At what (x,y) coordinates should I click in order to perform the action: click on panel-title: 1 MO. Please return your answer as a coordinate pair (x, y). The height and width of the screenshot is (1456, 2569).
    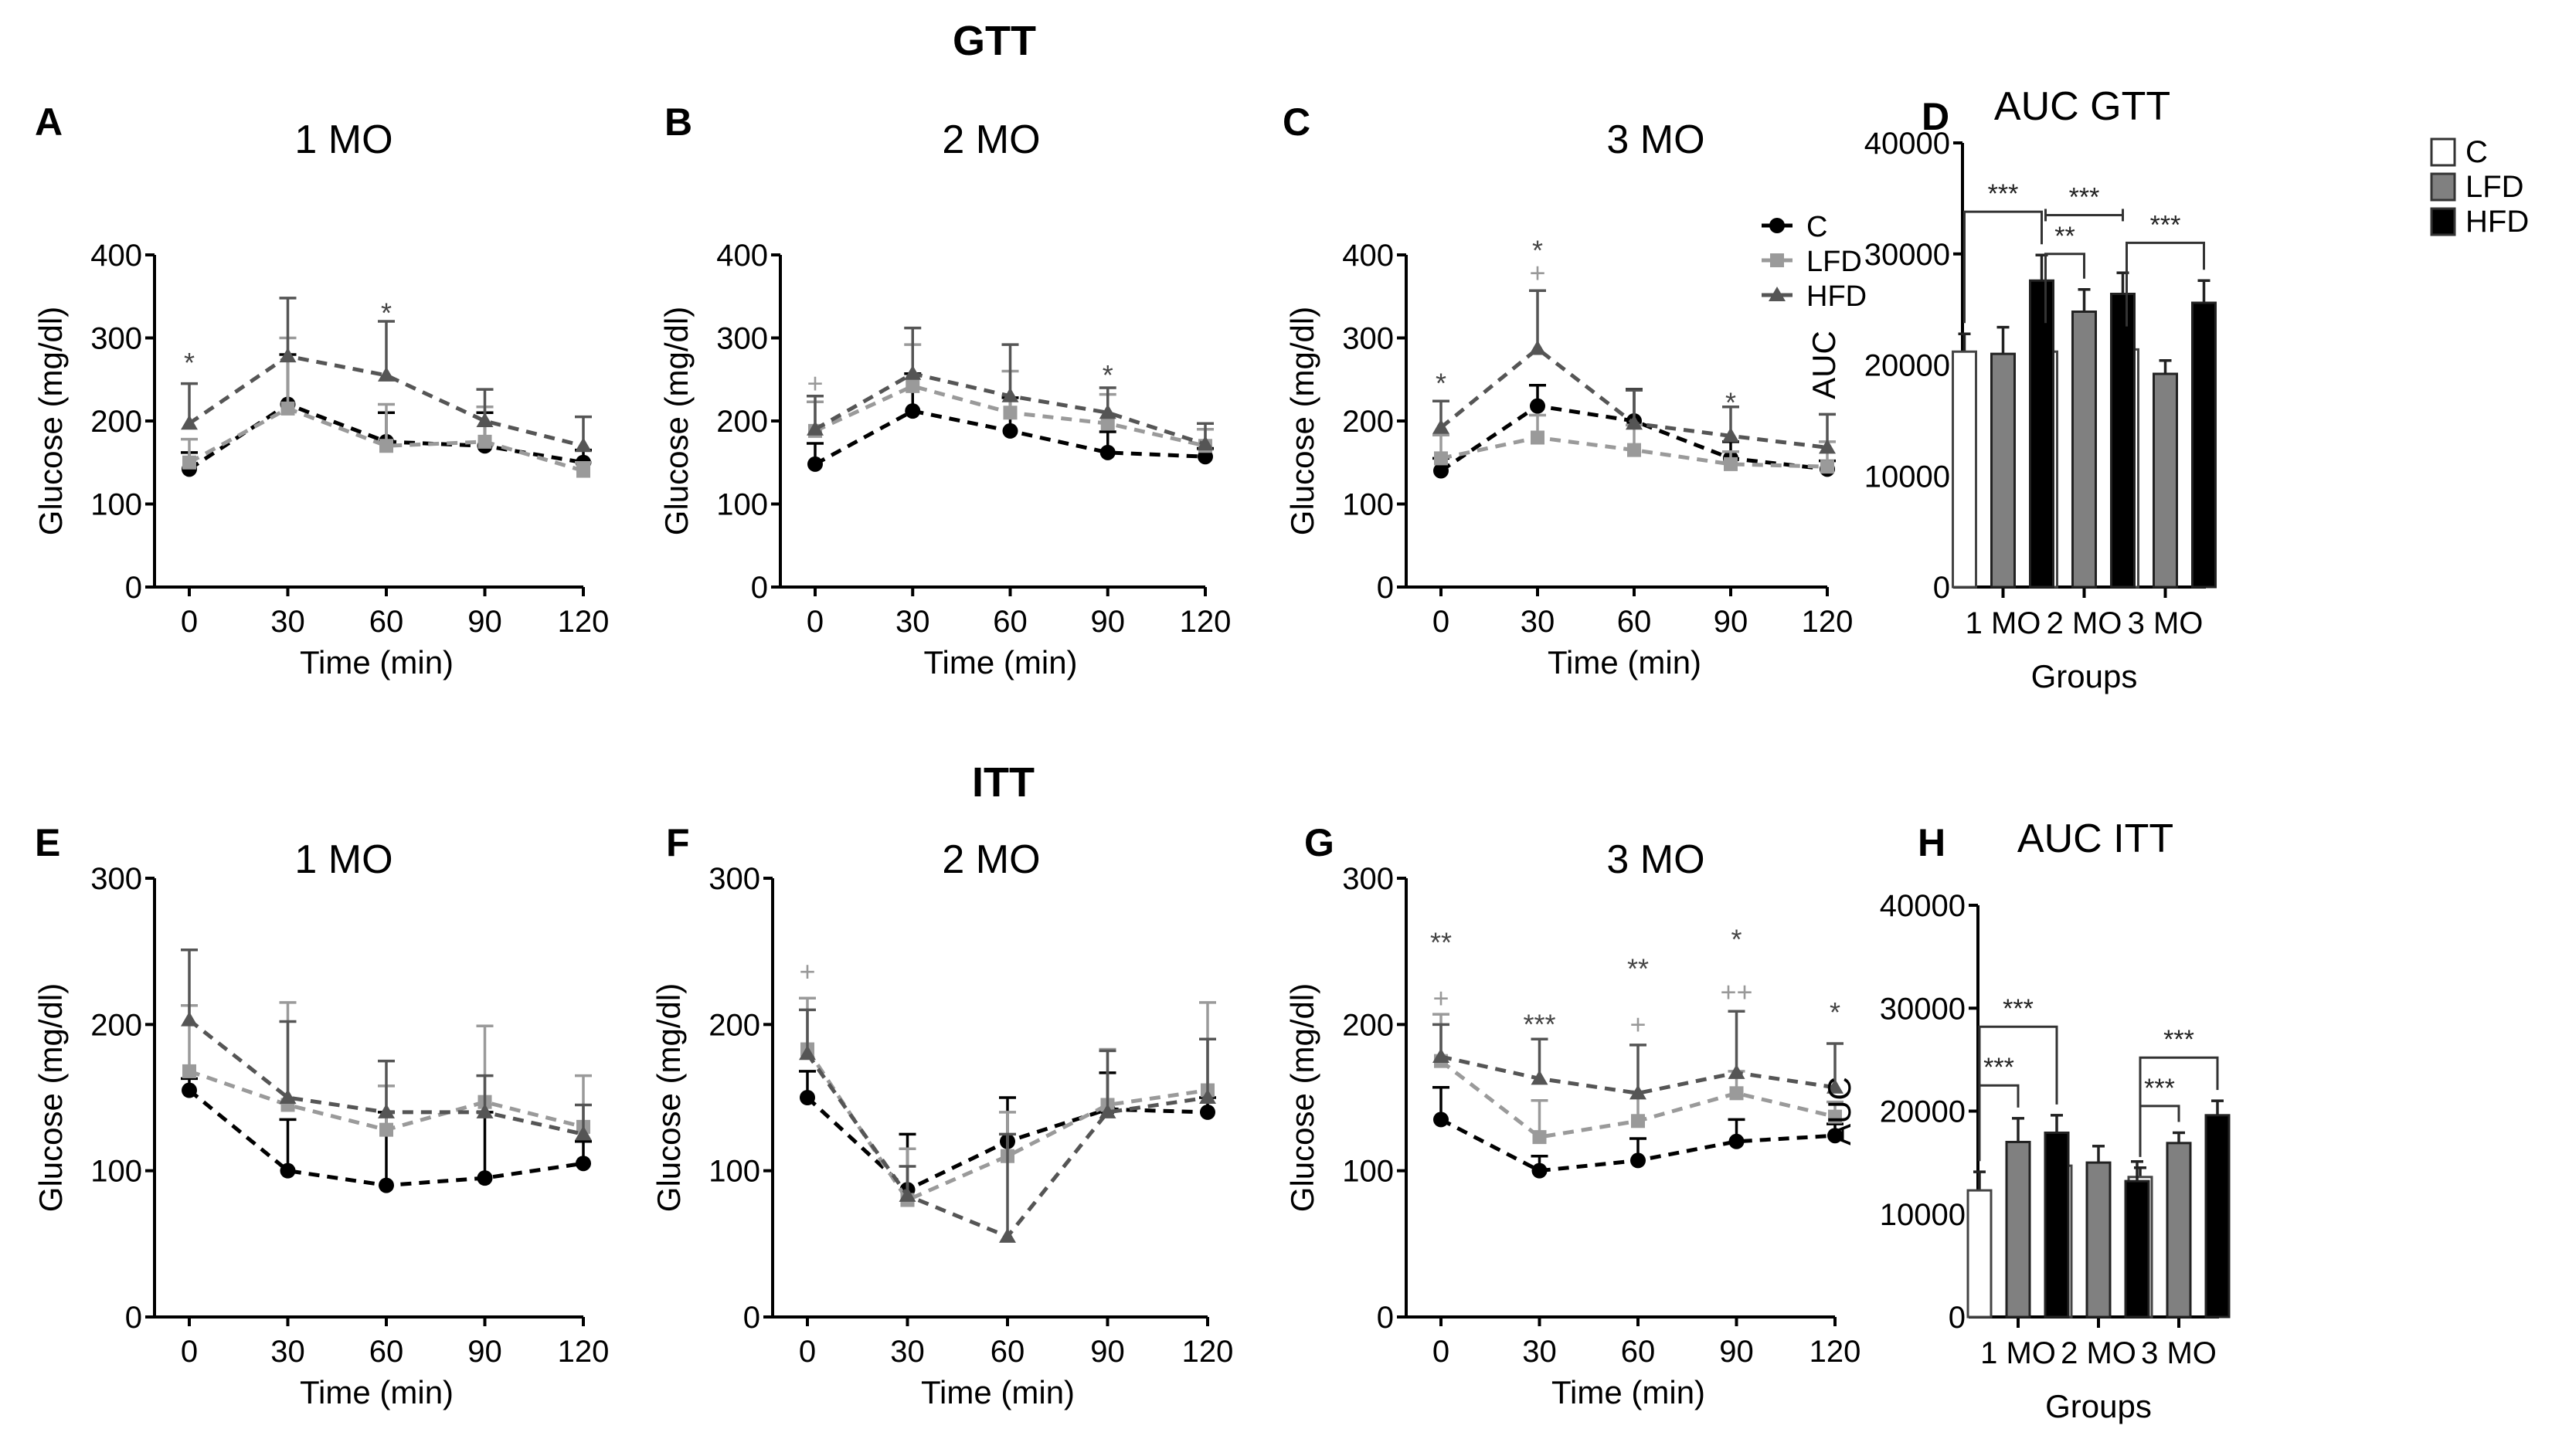
    Looking at the image, I should click on (343, 859).